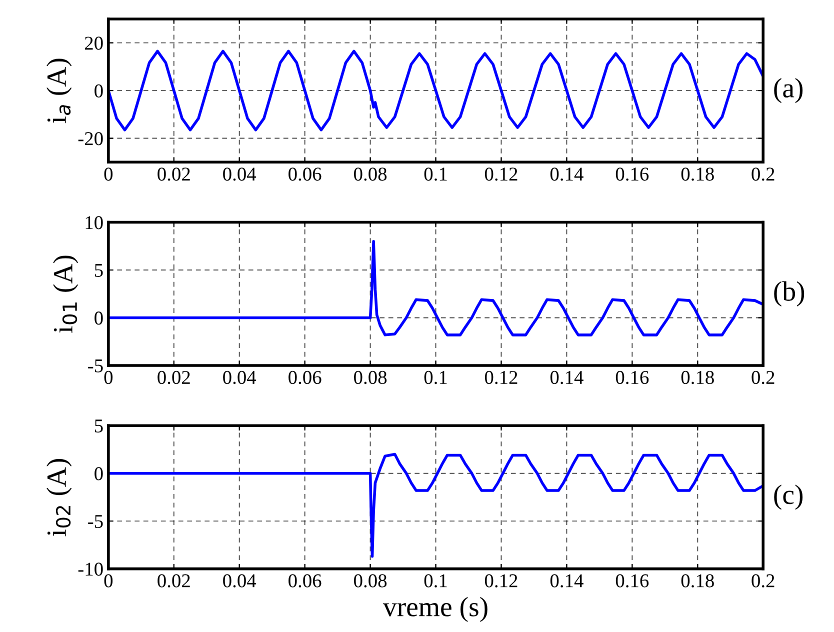 This screenshot has width=834, height=632. Describe the element at coordinates (788, 91) in the screenshot. I see `text: (a)` at that location.